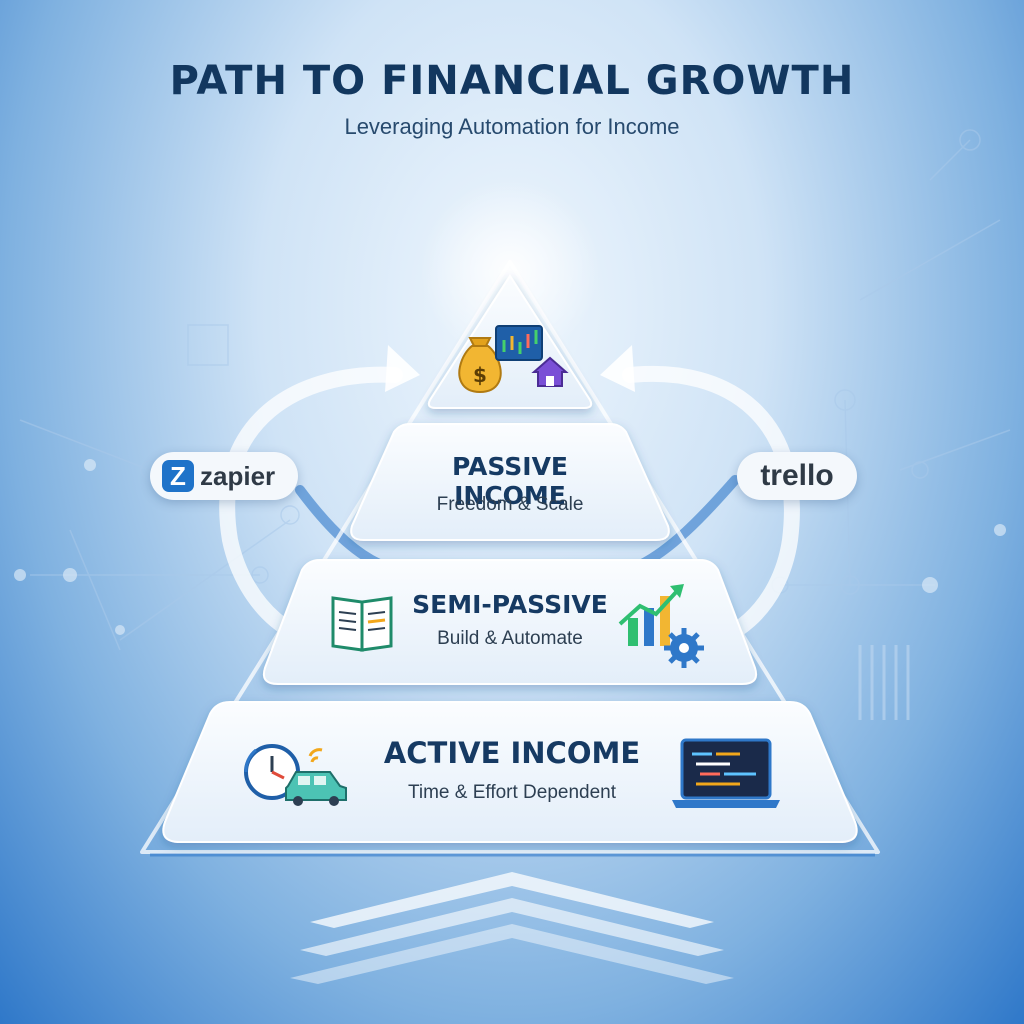  I want to click on money-bag-icon: $, so click(480, 365).